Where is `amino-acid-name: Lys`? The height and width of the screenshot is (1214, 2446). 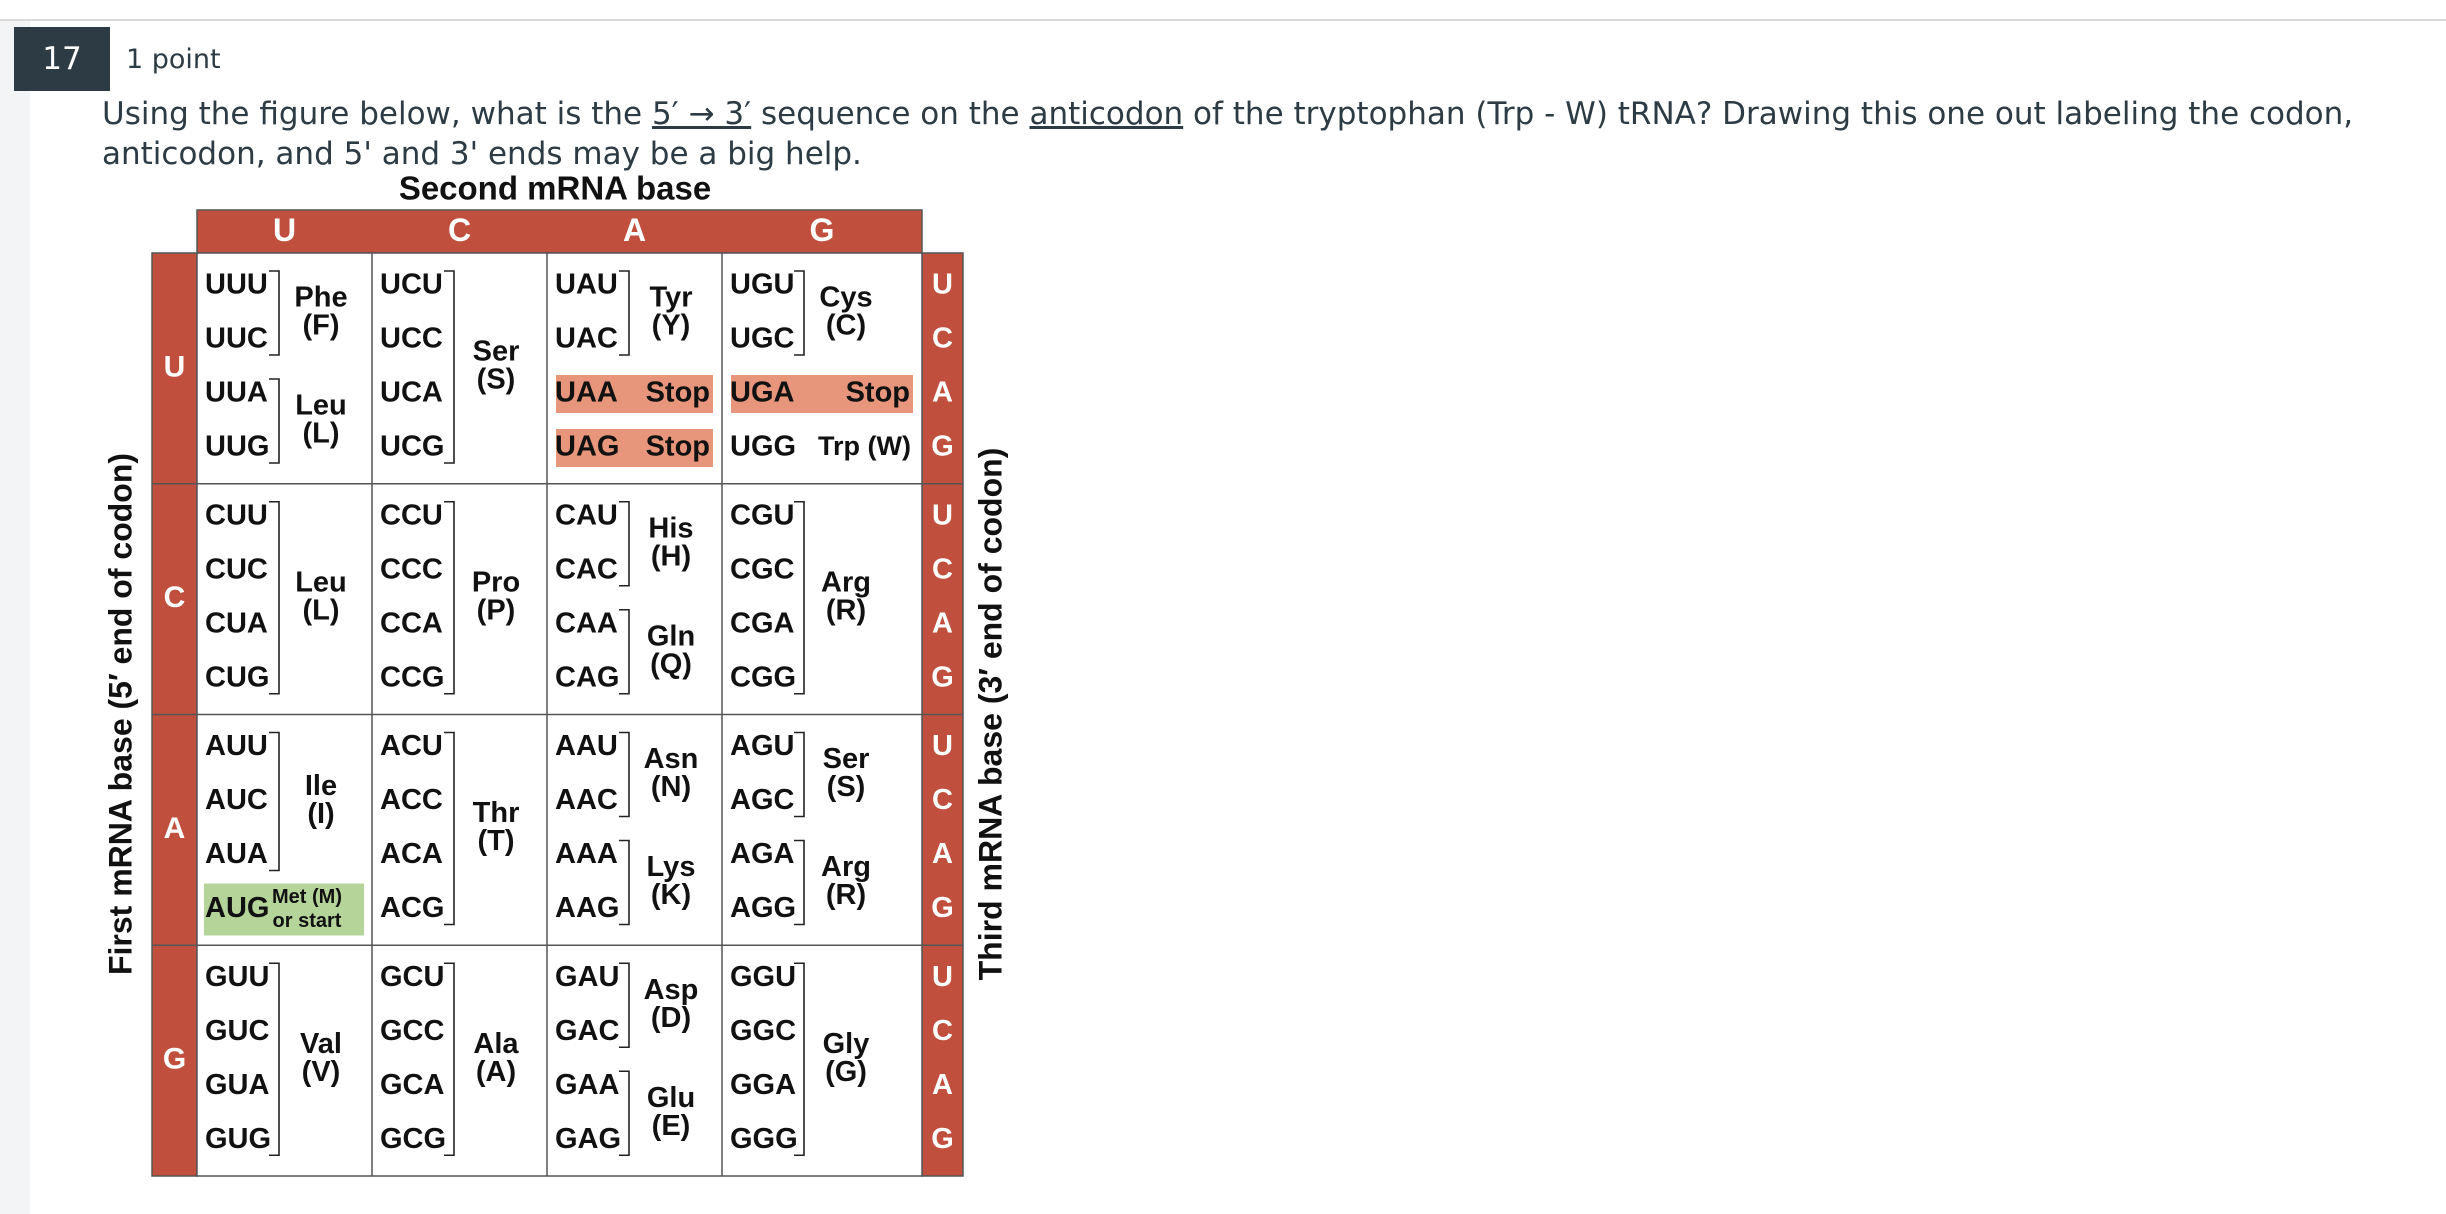 amino-acid-name: Lys is located at coordinates (671, 867).